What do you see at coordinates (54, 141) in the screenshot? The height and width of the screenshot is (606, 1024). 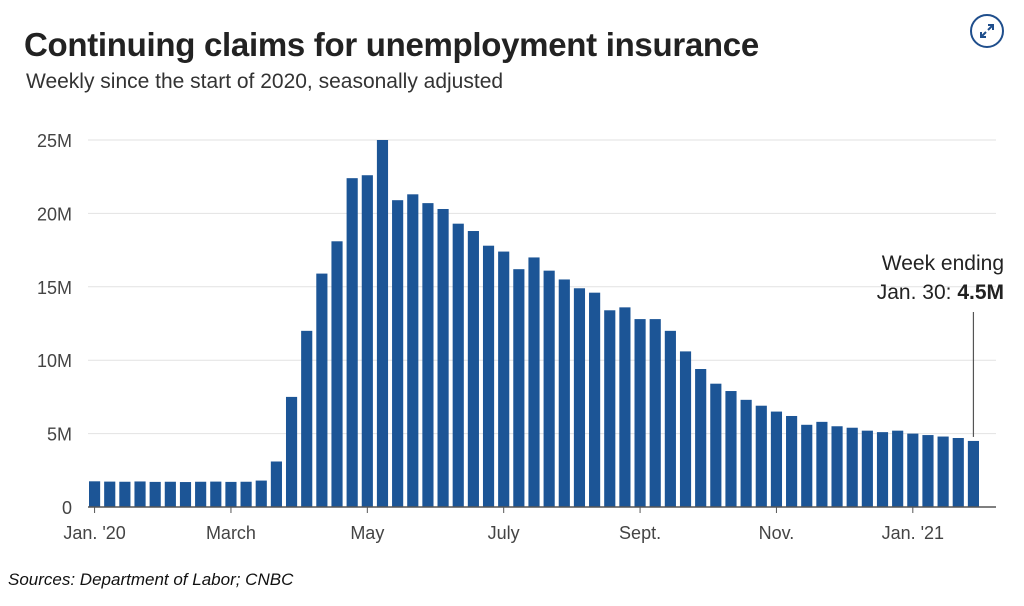 I see `y-tick-label: 25M` at bounding box center [54, 141].